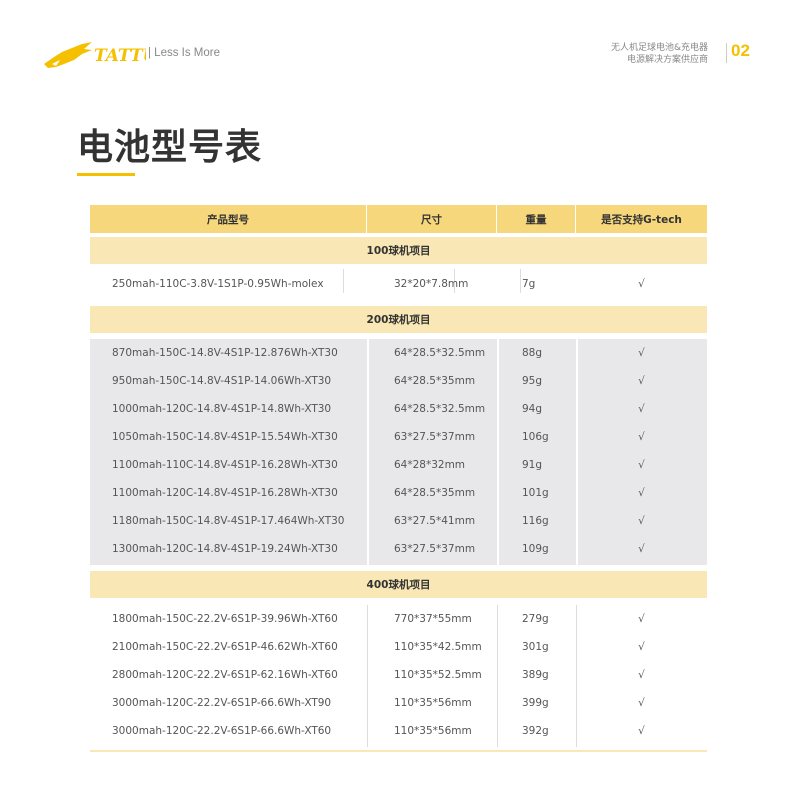  I want to click on model-cell: 1800mah-150C-22.2V-6S1P-39.96Wh-XT60, so click(225, 619).